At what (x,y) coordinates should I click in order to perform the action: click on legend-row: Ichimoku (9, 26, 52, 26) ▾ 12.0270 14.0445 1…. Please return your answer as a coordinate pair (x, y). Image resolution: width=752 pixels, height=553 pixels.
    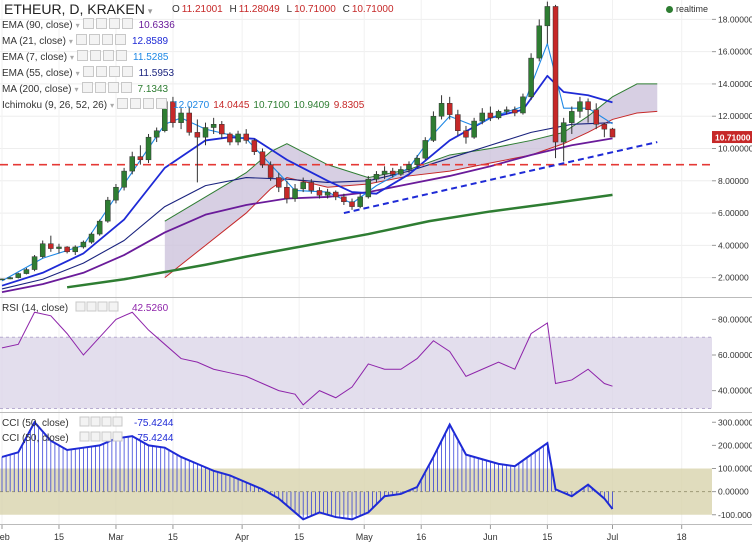
    Looking at the image, I should click on (183, 105).